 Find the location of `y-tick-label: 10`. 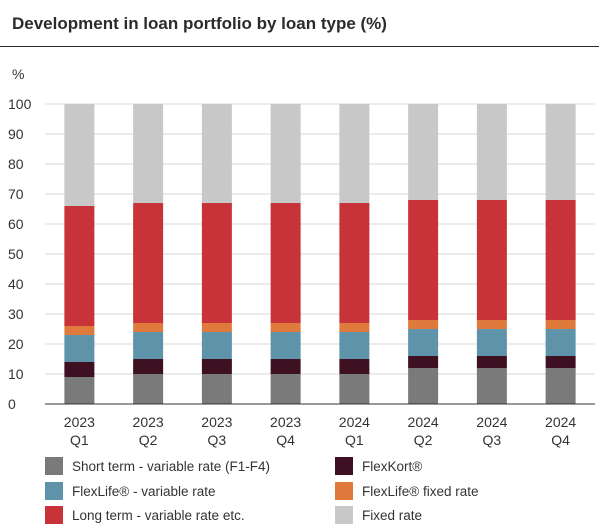

y-tick-label: 10 is located at coordinates (16, 374).